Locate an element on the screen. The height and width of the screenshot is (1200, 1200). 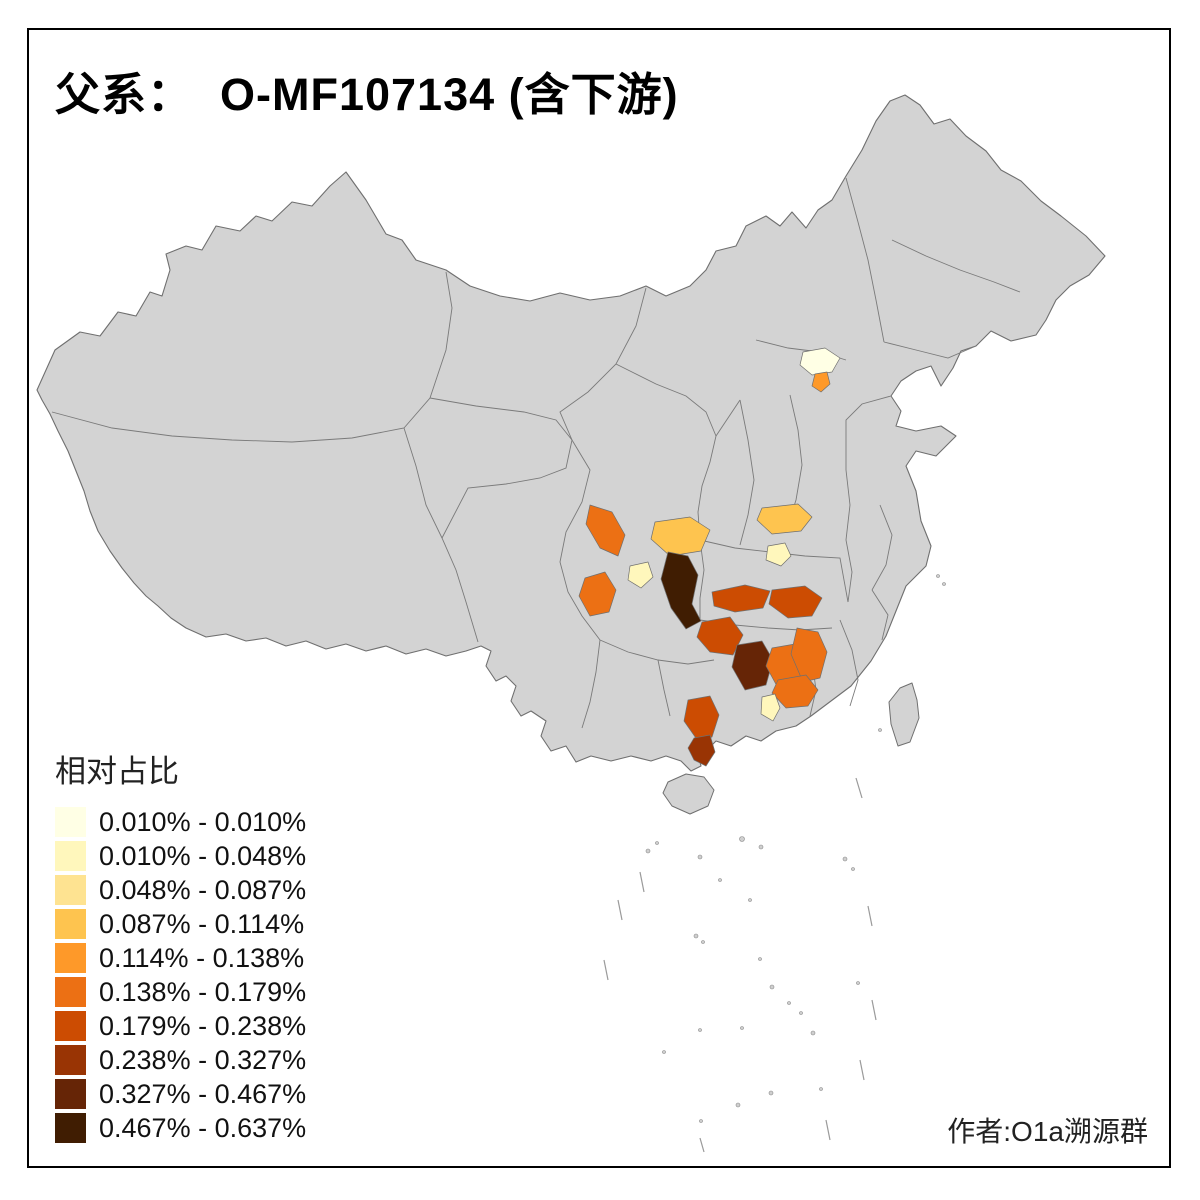
legend-item: 0.010% - 0.048% is located at coordinates (180, 856).